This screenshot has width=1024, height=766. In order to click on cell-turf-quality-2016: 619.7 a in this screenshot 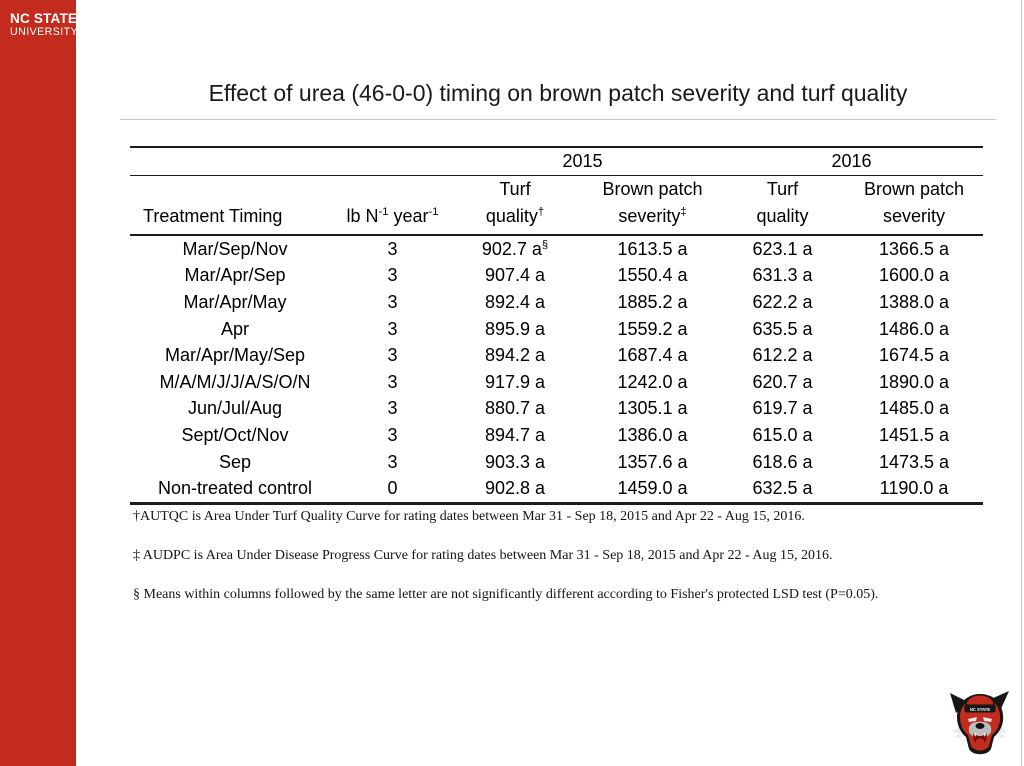, I will do `click(782, 408)`.